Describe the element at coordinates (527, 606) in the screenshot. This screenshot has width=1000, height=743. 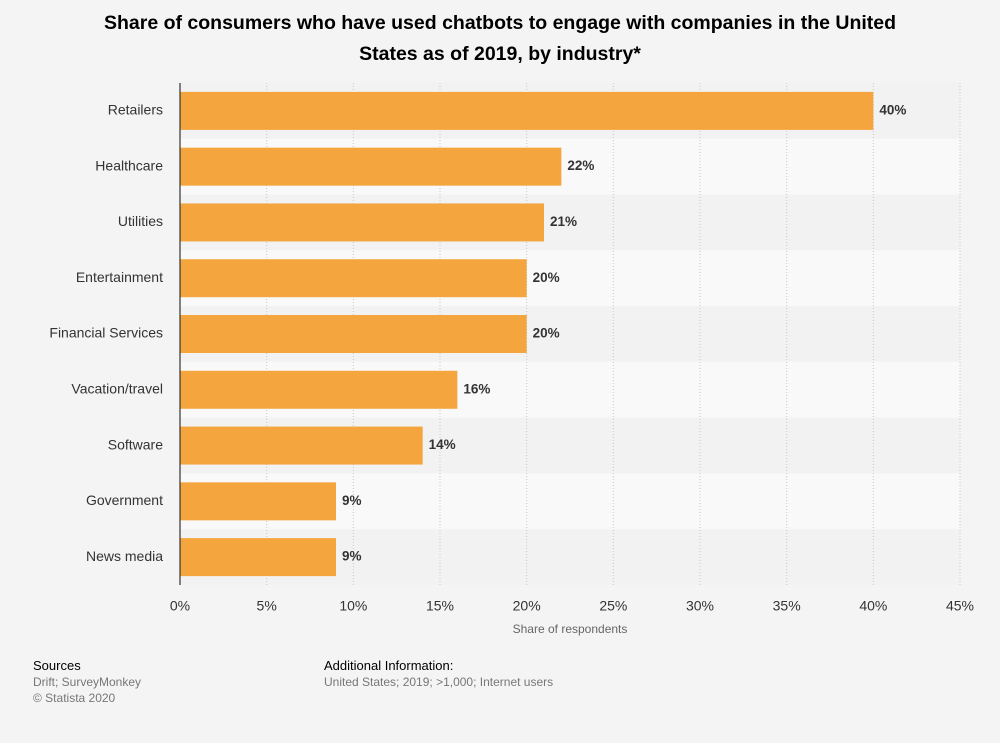
I see `x-tick-label: 20%` at that location.